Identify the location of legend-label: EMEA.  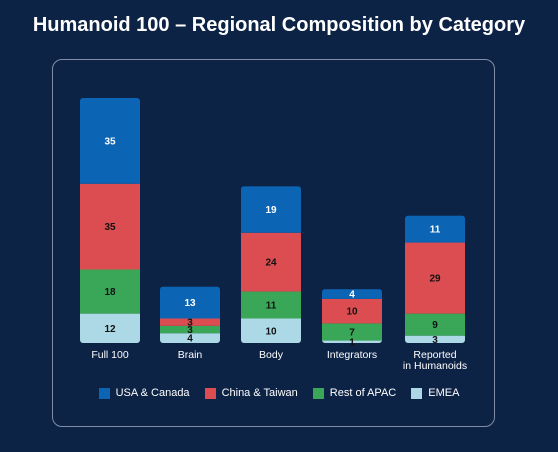
(444, 393).